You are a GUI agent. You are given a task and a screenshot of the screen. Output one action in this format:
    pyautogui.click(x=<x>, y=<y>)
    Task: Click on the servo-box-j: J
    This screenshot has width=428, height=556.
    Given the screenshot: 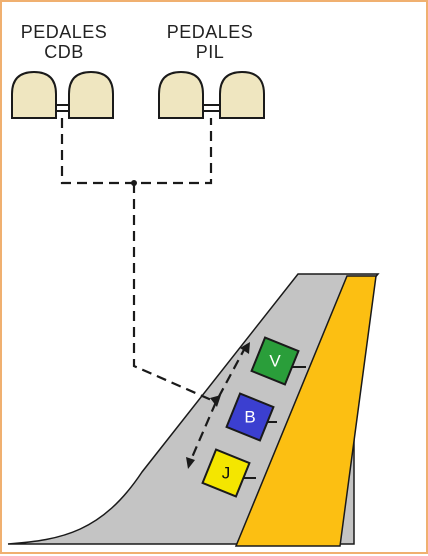 What is the action you would take?
    pyautogui.click(x=226, y=473)
    